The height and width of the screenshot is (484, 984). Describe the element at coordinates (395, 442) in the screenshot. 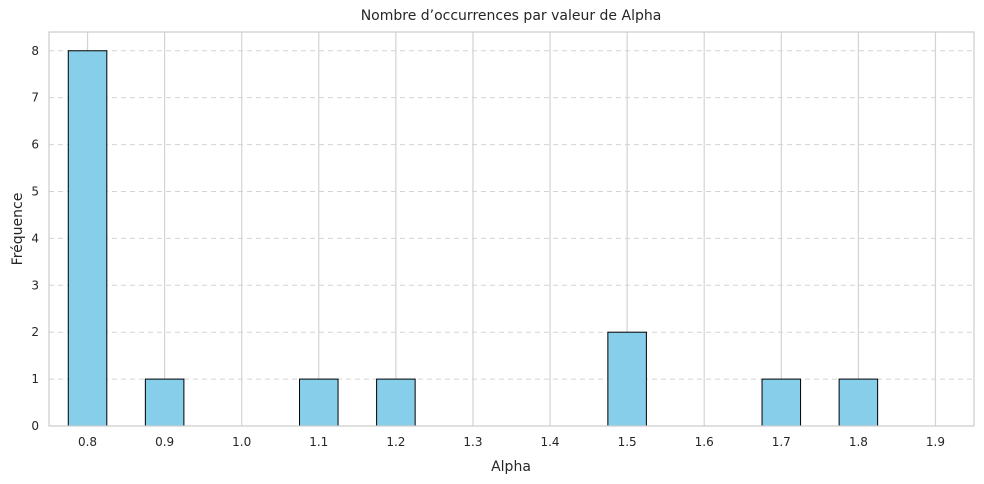

I see `x-tick-label: 1.2` at that location.